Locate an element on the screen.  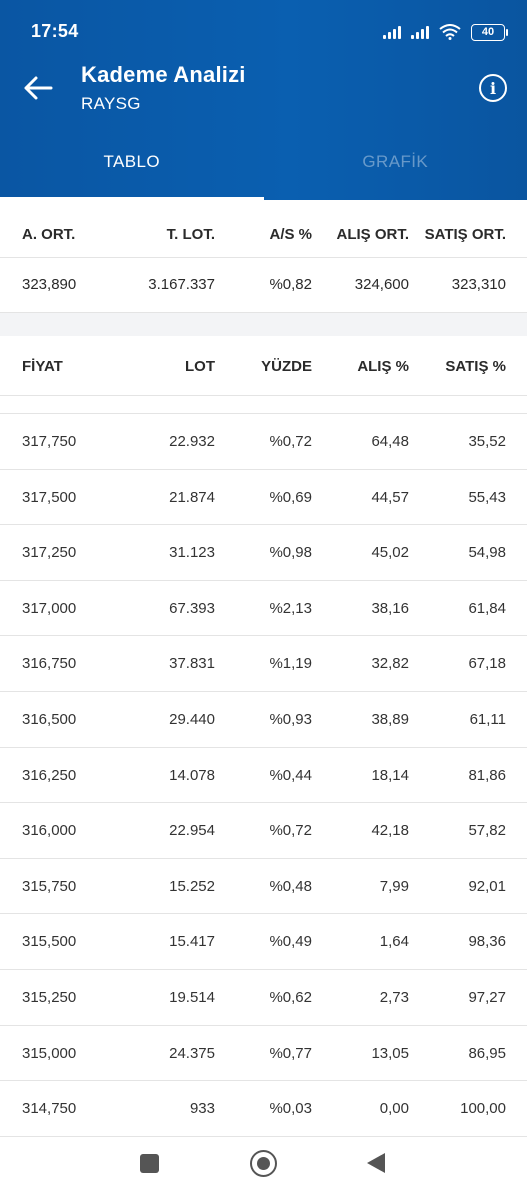
cell-sell-percent: 86,95 is located at coordinates (487, 1053).